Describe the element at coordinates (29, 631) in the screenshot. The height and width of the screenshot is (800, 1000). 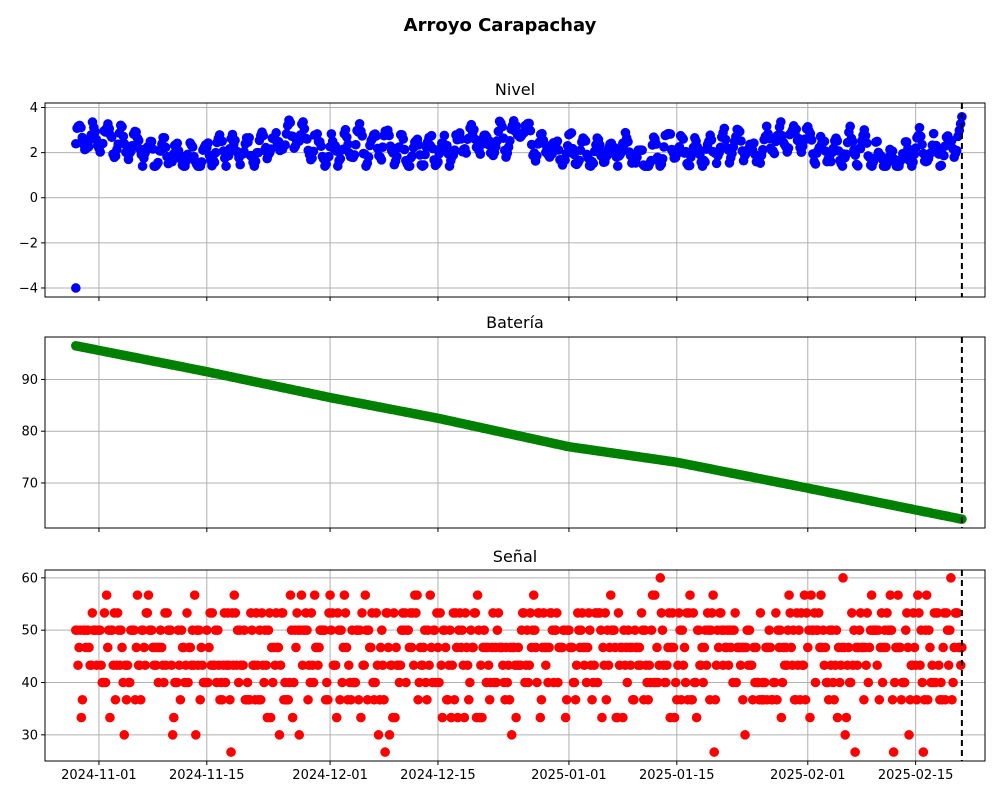
I see `y-tick-label: 50` at that location.